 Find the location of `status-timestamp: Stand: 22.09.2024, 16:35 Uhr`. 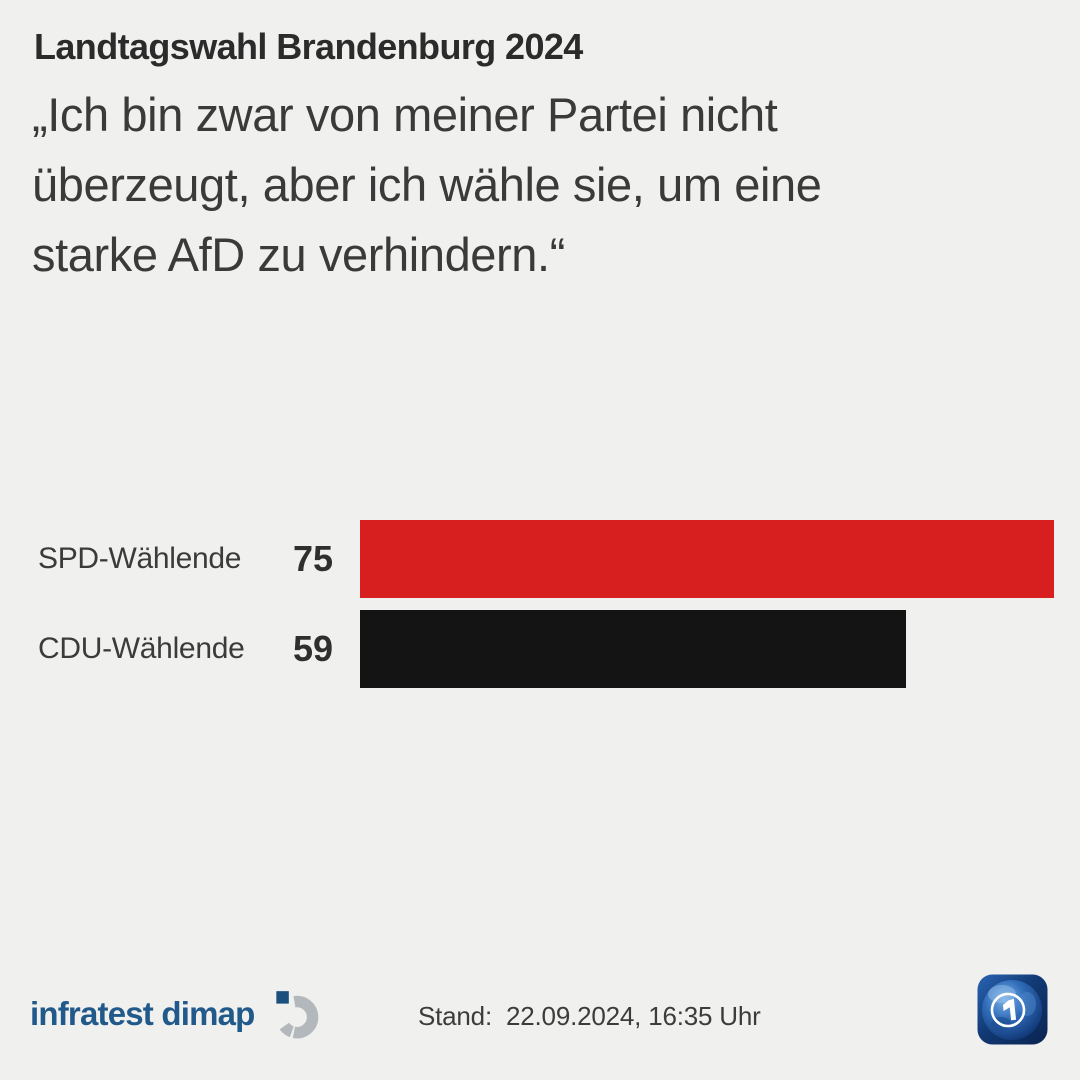

status-timestamp: Stand: 22.09.2024, 16:35 Uhr is located at coordinates (589, 1016).